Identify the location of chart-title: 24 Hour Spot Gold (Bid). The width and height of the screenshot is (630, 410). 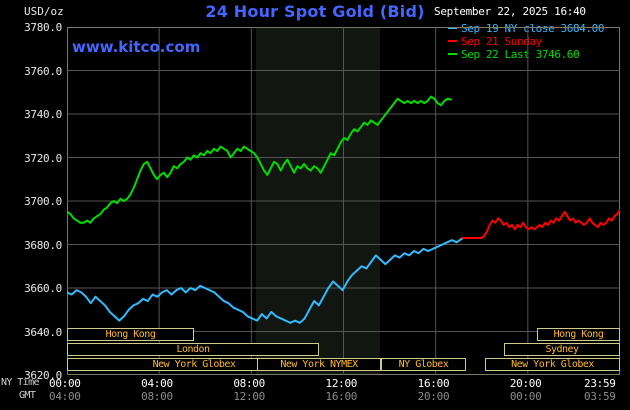
(315, 11).